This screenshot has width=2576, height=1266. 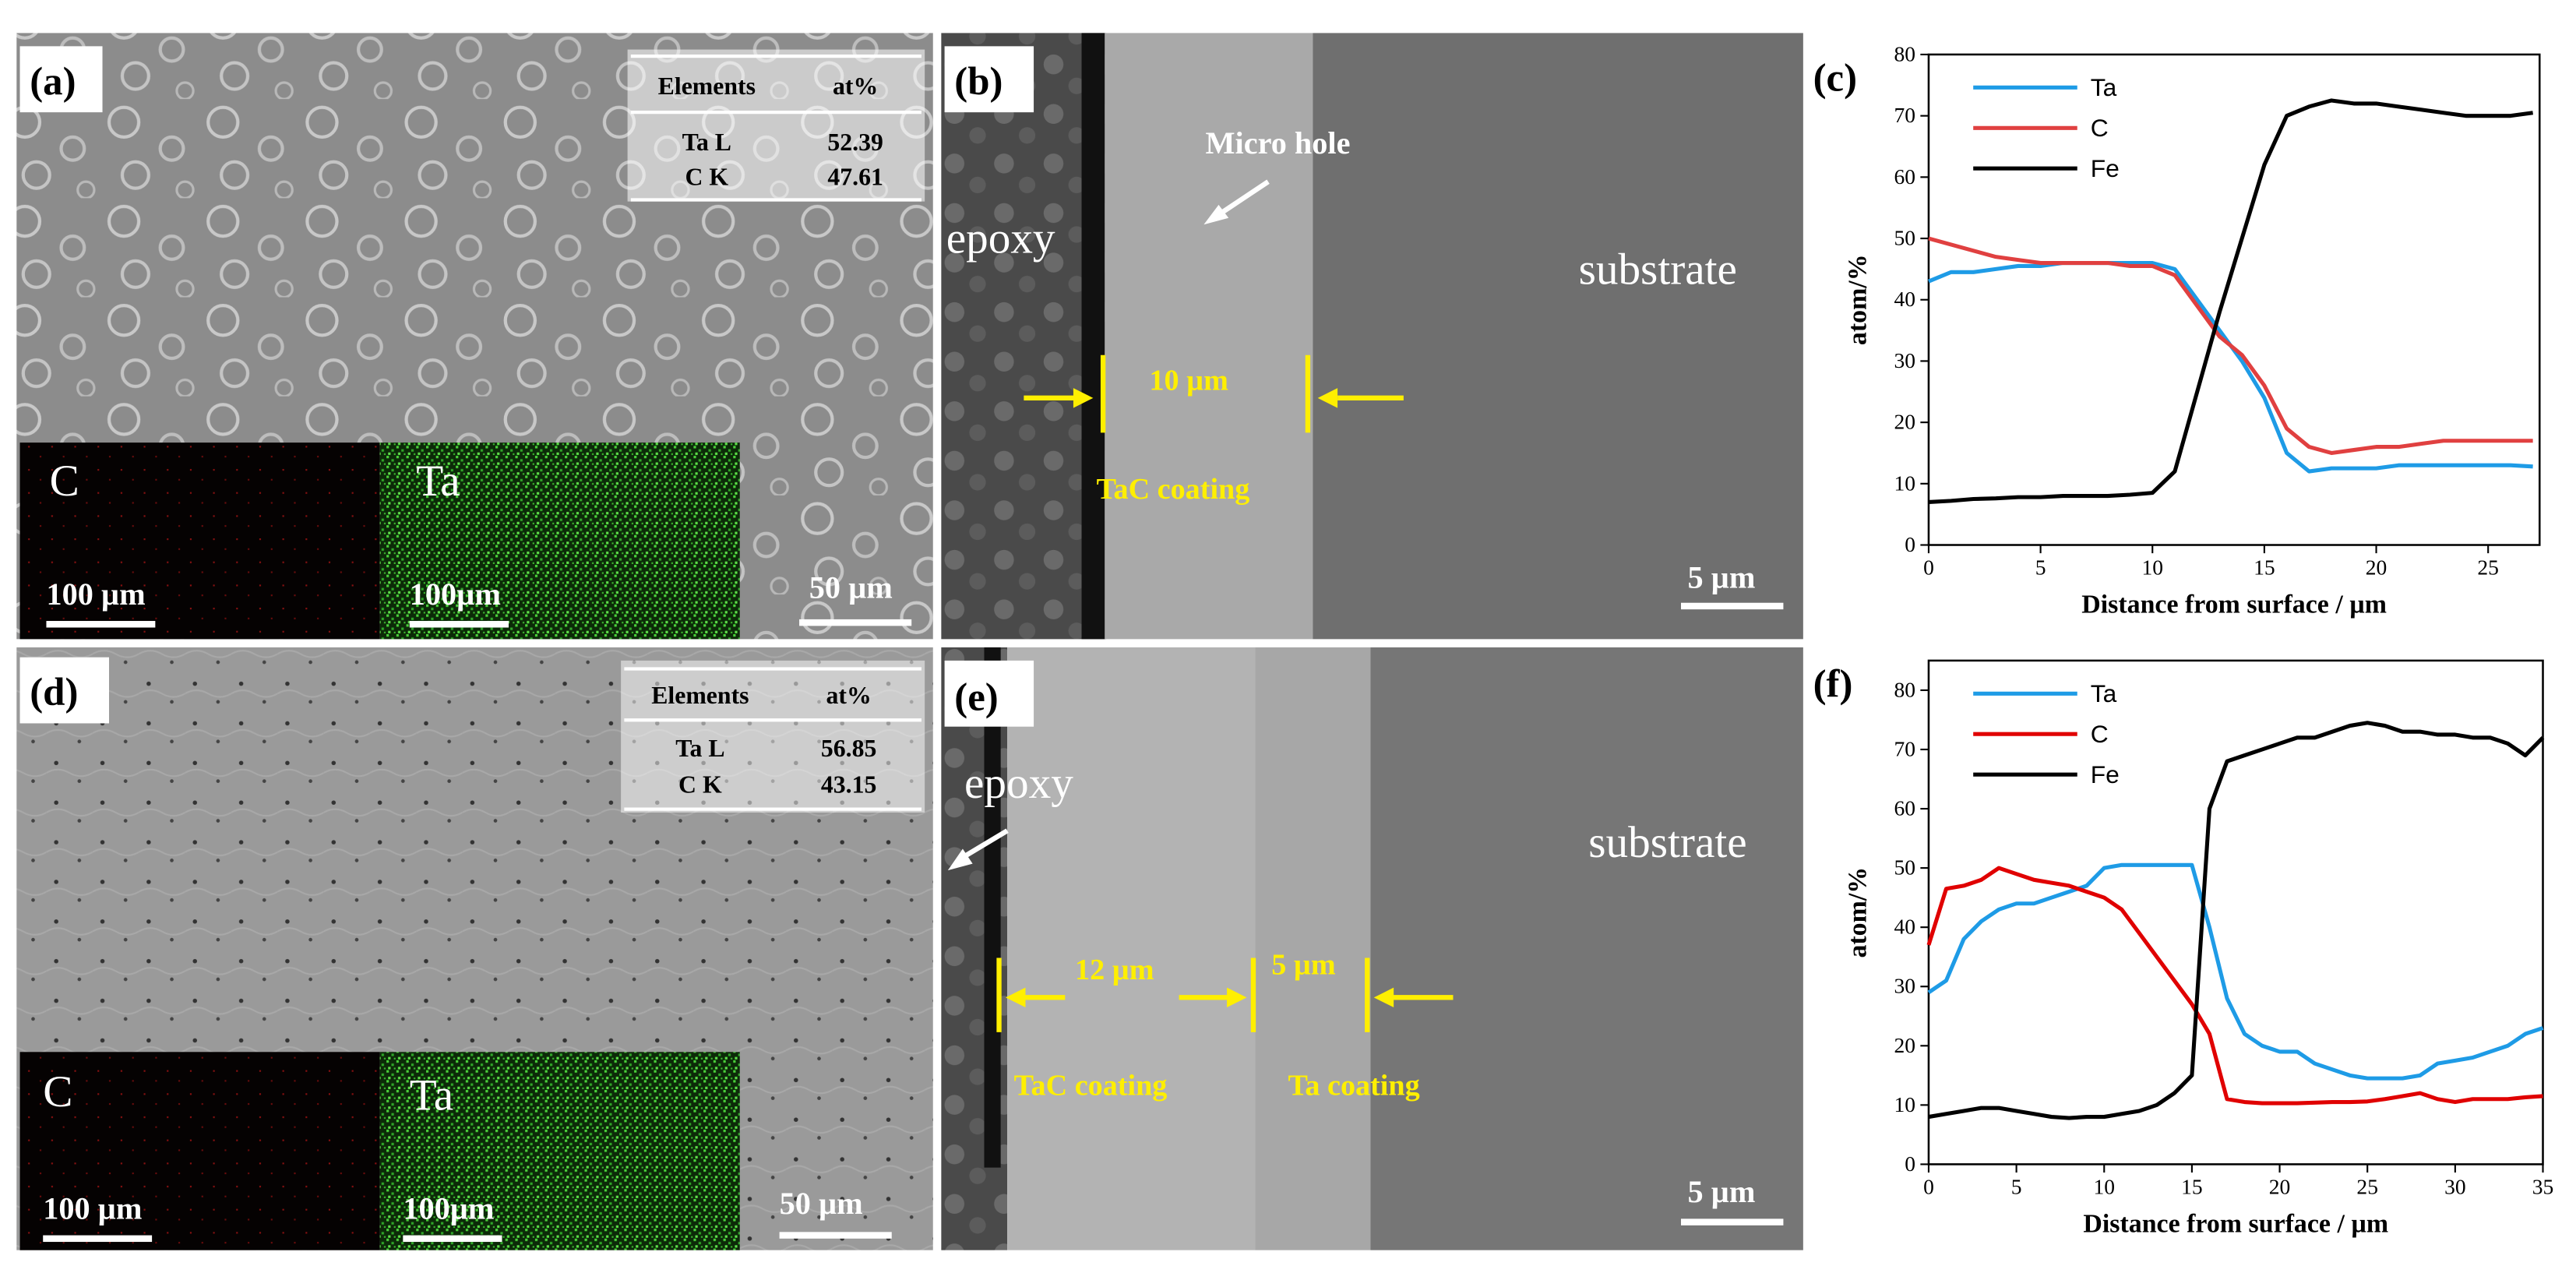 I want to click on x-tick-label: 30, so click(x=2455, y=1187).